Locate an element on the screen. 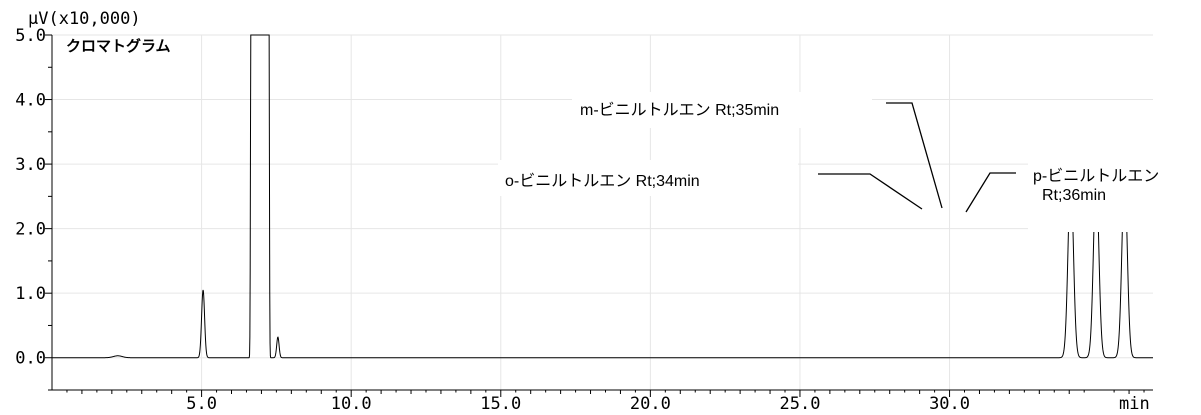  x-tick-label: 25.0 is located at coordinates (799, 404).